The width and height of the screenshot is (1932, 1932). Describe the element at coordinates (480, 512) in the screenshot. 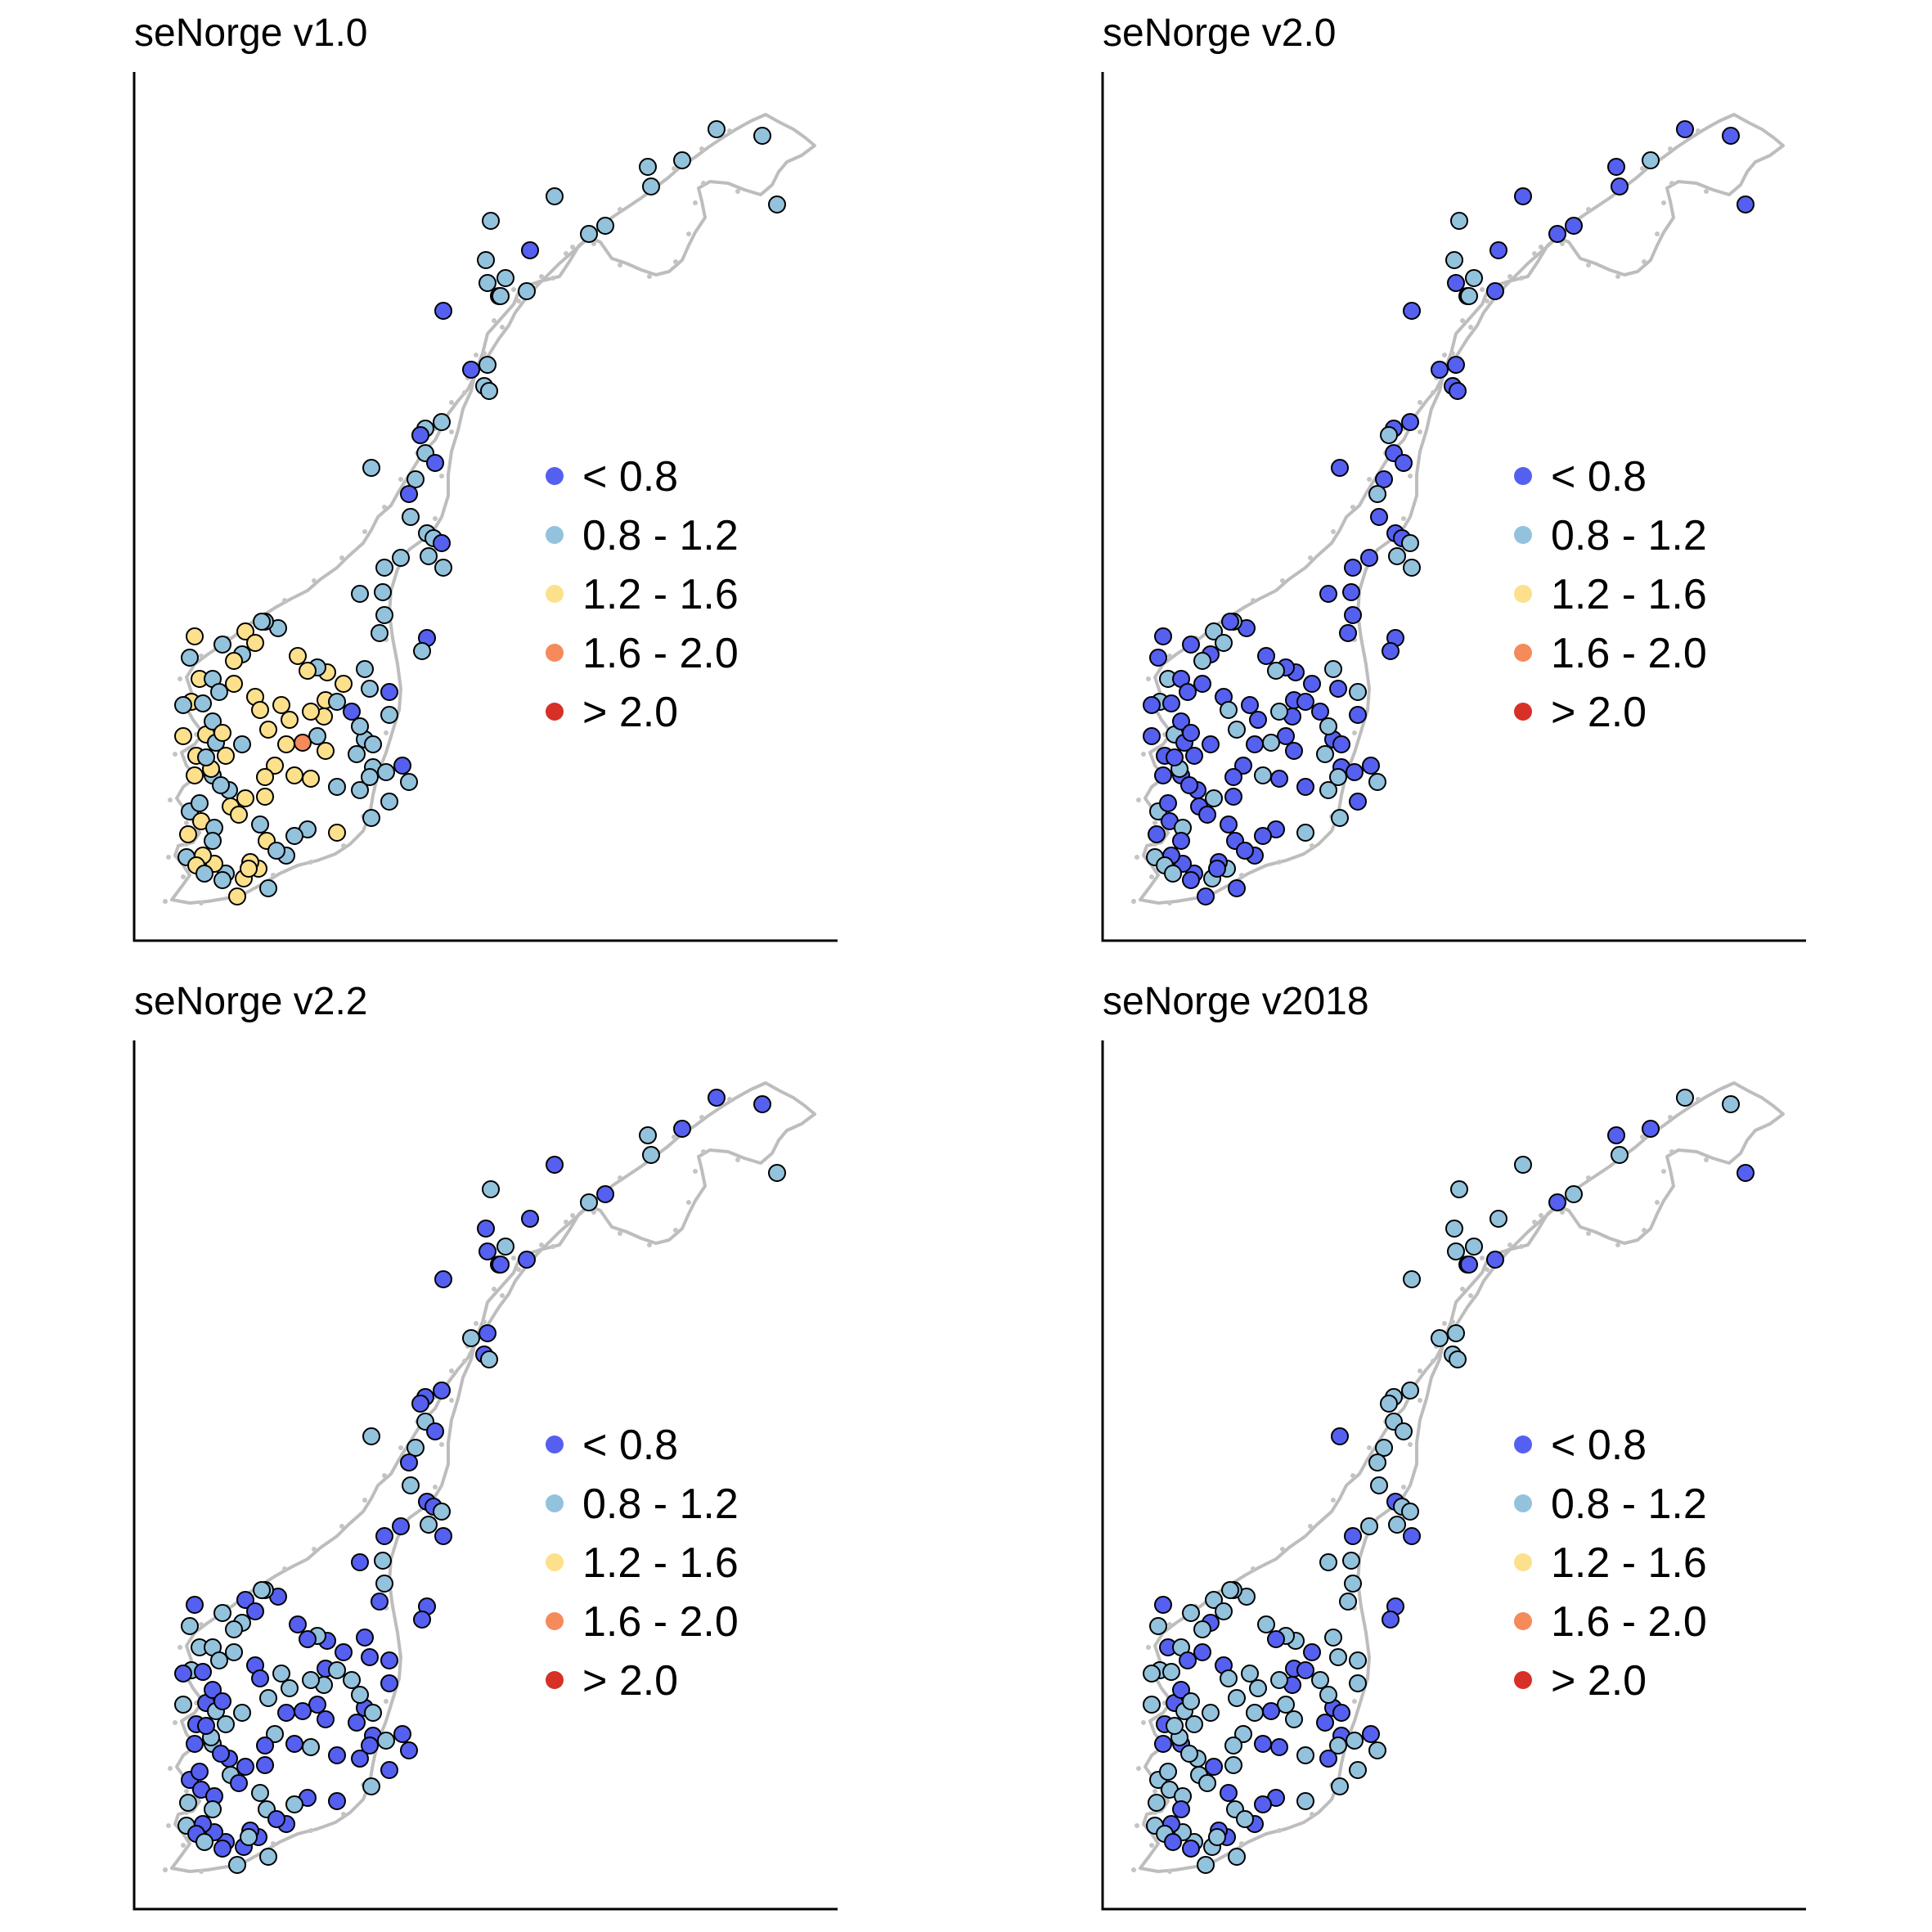

I see `stations` at that location.